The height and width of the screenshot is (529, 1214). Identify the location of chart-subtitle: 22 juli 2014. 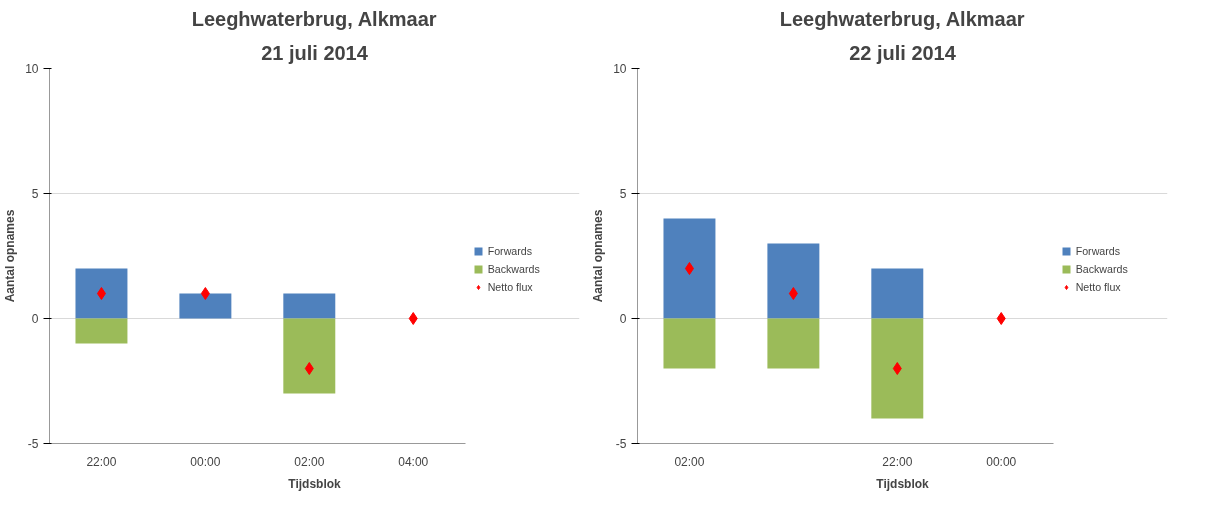
(903, 52).